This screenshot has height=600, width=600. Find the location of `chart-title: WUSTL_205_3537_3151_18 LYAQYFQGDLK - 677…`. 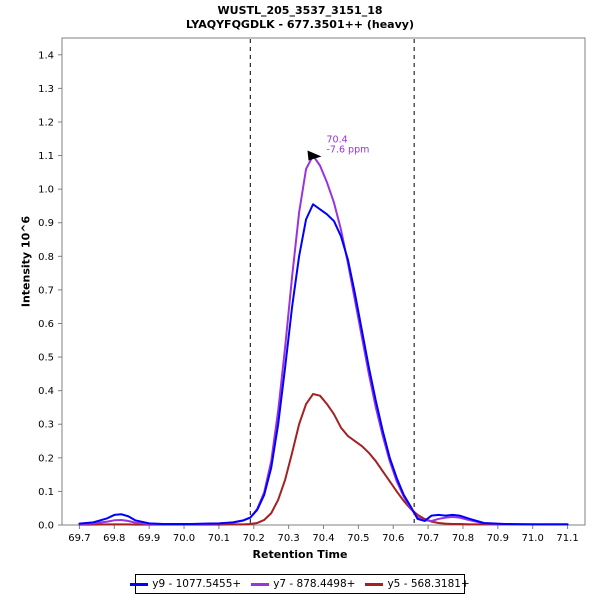

chart-title: WUSTL_205_3537_3151_18 LYAQYFQGDLK - 677… is located at coordinates (300, 18).